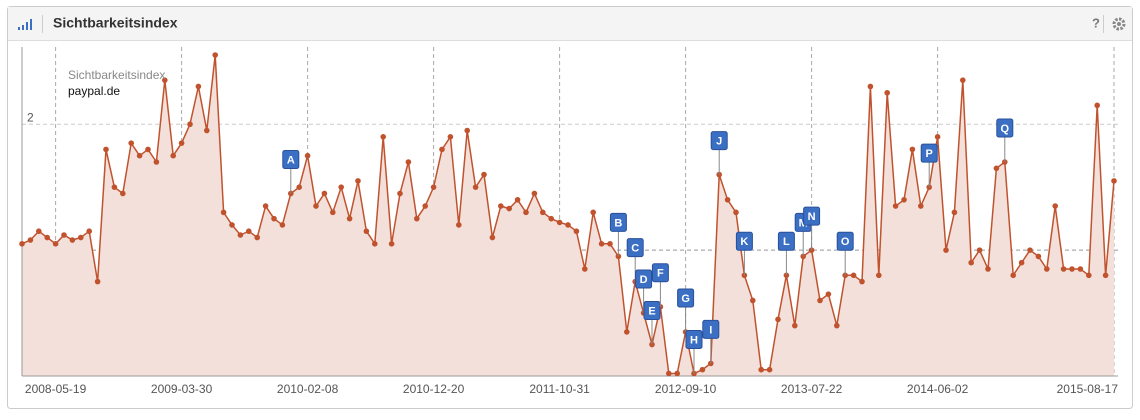  Describe the element at coordinates (660, 274) in the screenshot. I see `flag-label: F` at that location.